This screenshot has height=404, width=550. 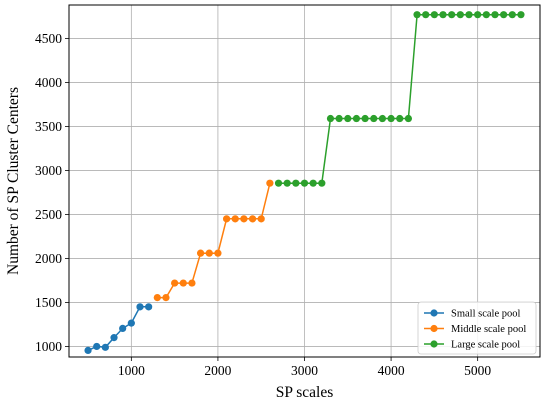 I want to click on legend-label: Small scale pool, so click(x=485, y=314).